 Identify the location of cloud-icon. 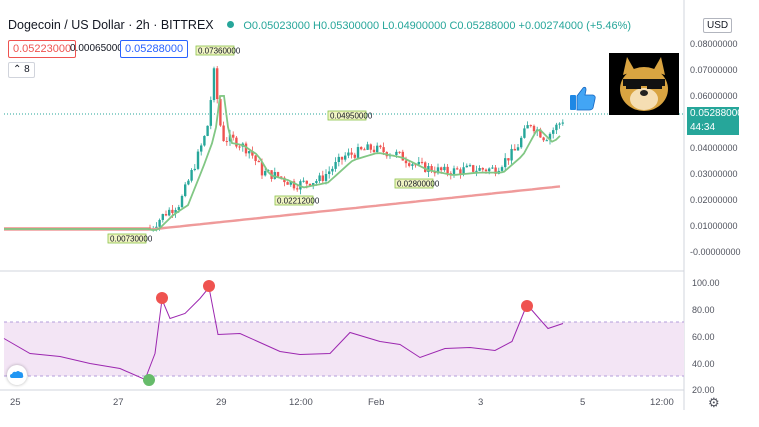
(17, 375).